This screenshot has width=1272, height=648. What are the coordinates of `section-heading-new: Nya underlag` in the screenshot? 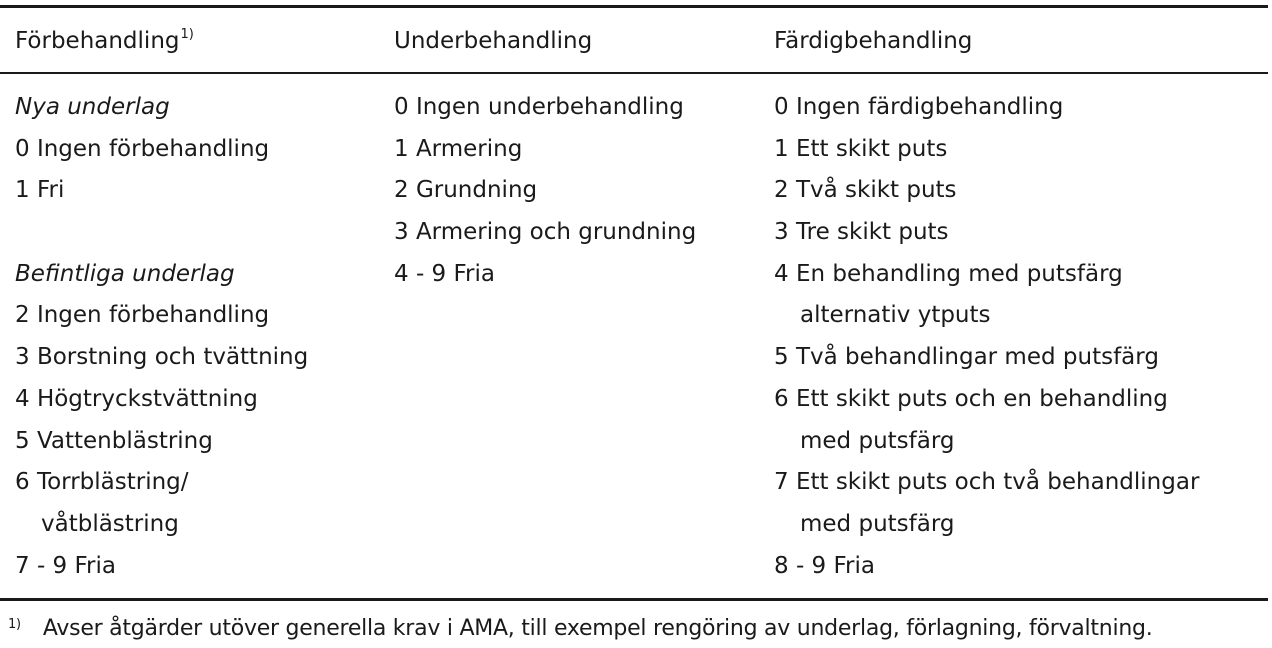 It's located at (92, 107).